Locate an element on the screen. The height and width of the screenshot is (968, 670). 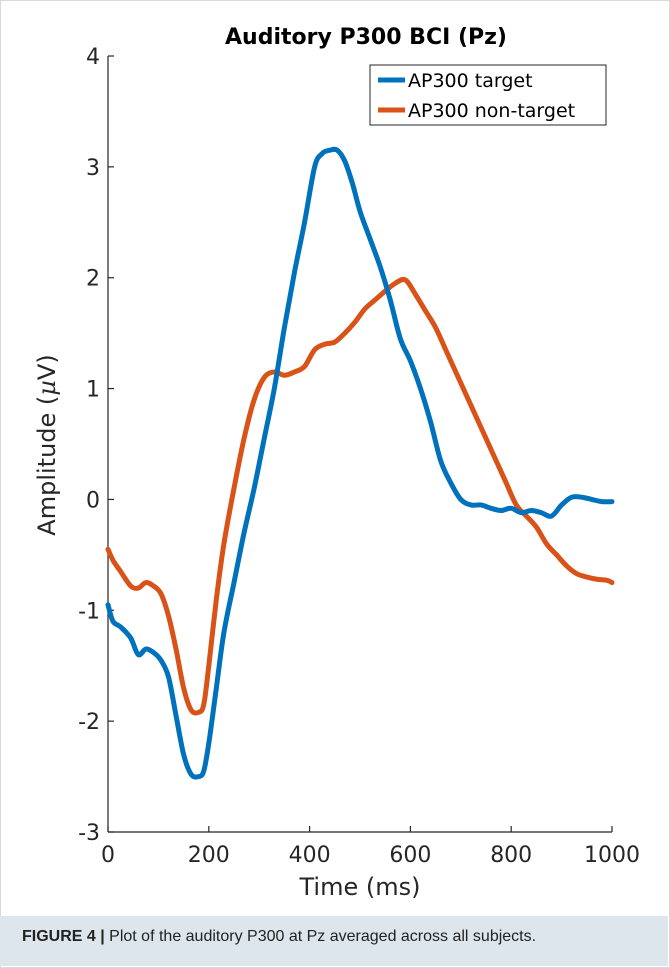
y-axis-title: Amplitude (µV) is located at coordinates (47, 444).